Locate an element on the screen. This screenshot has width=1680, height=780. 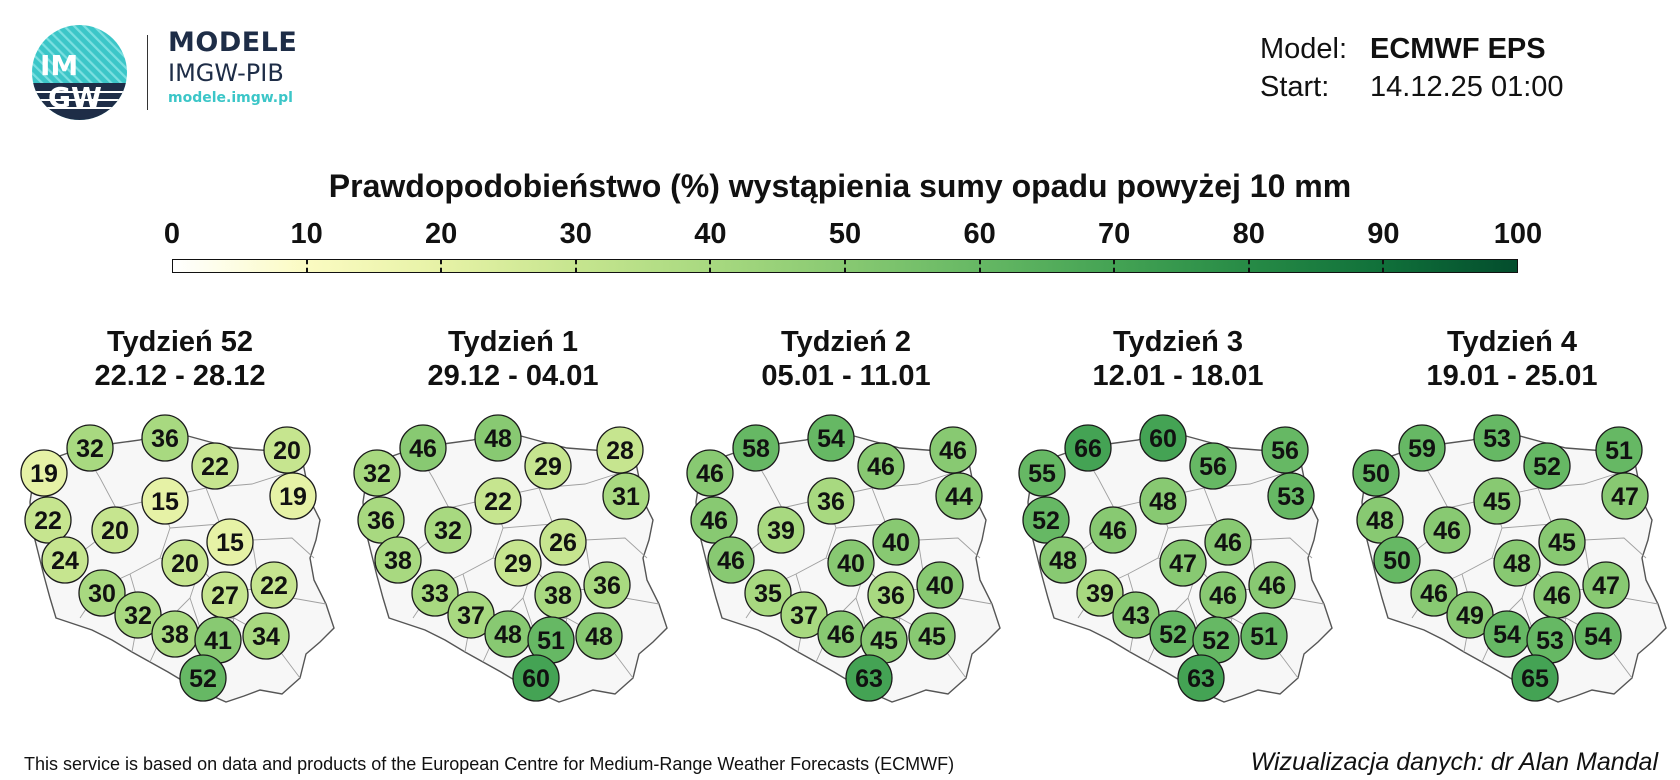
region-value: 50 is located at coordinates (1397, 561).